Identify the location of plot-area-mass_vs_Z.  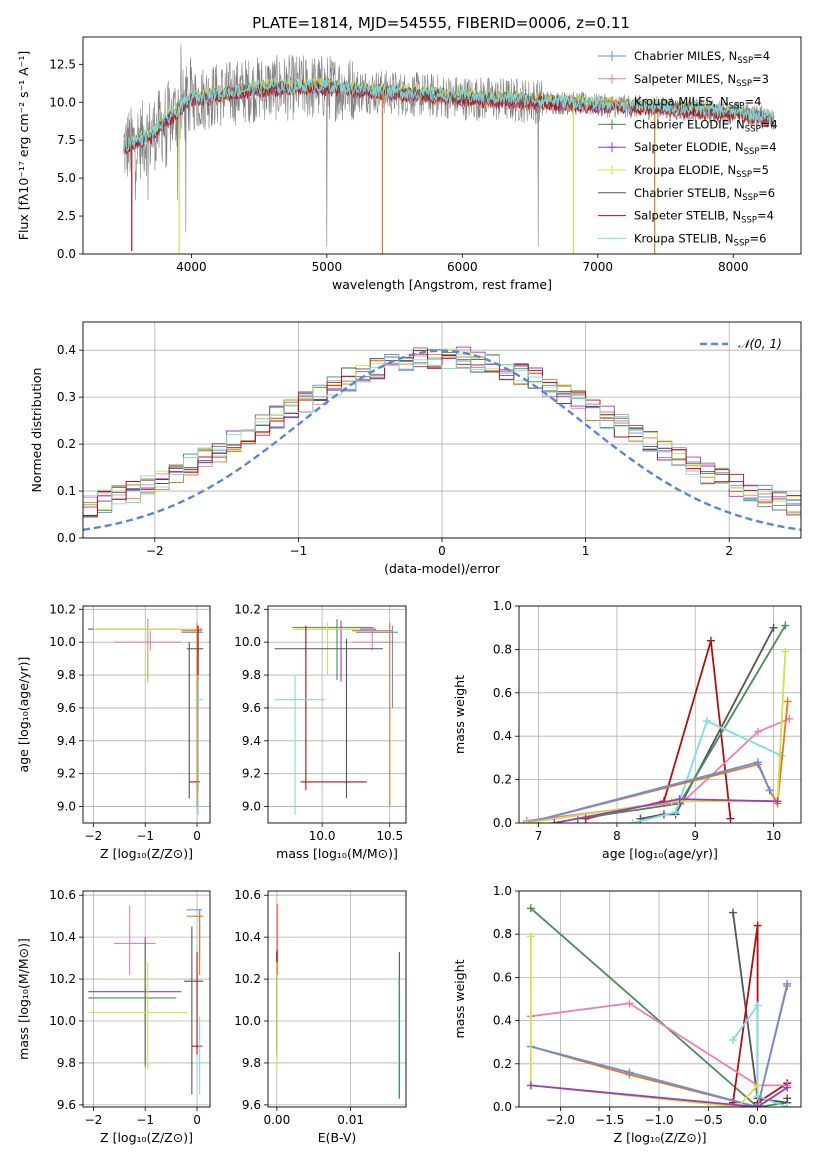
(146, 1000).